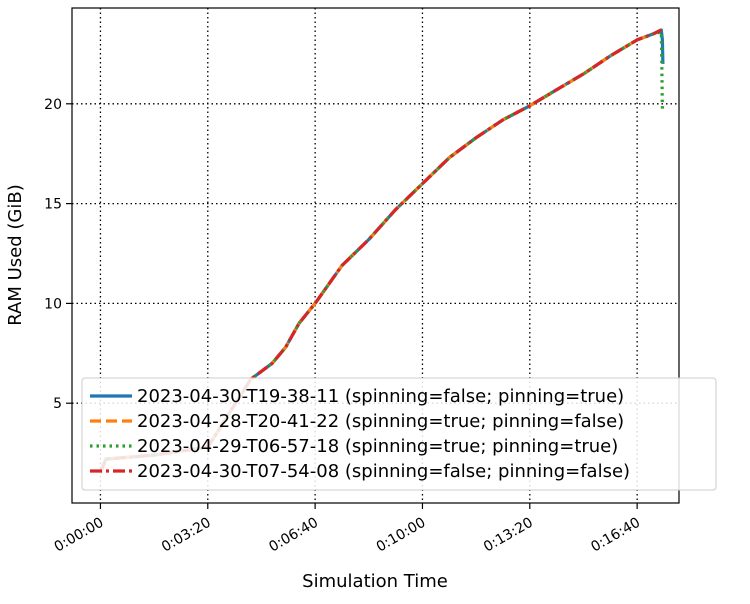 Image resolution: width=750 pixels, height=604 pixels. Describe the element at coordinates (53, 105) in the screenshot. I see `y-tick-label: 20` at that location.